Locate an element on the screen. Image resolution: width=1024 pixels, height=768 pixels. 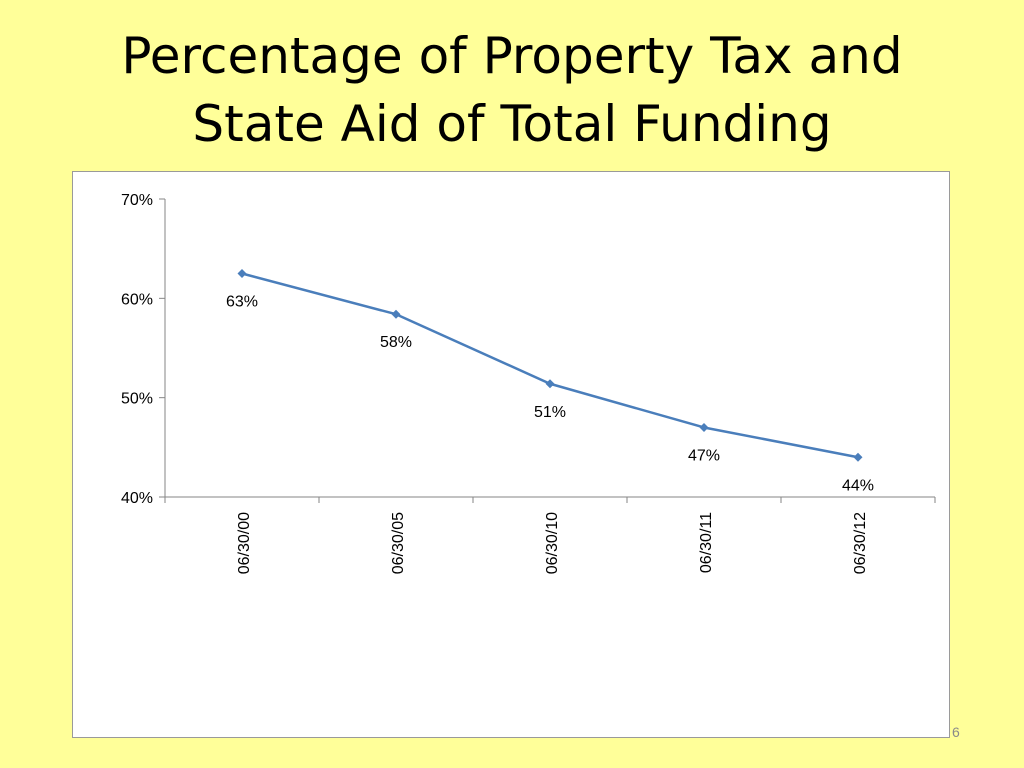
x-tick-label: 06/30/00 is located at coordinates (244, 543).